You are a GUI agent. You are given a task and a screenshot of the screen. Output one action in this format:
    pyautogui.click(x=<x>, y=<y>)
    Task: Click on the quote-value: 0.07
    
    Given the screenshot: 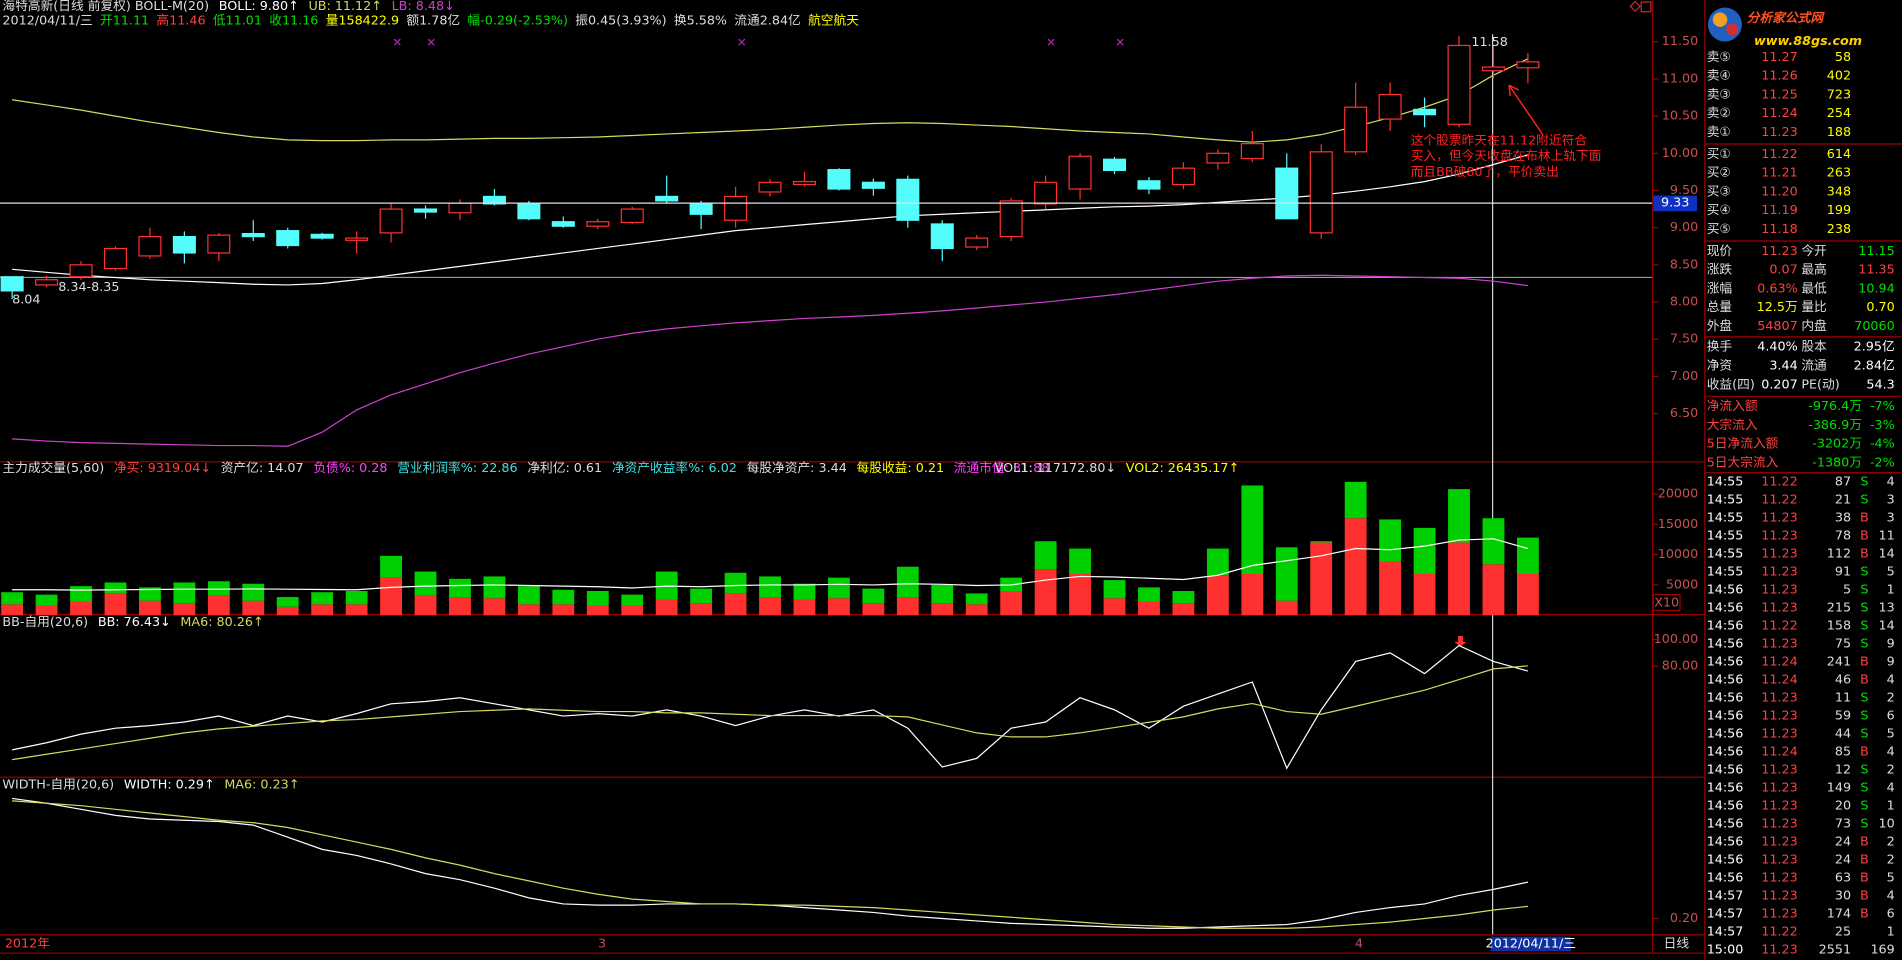 What is the action you would take?
    pyautogui.click(x=1783, y=270)
    